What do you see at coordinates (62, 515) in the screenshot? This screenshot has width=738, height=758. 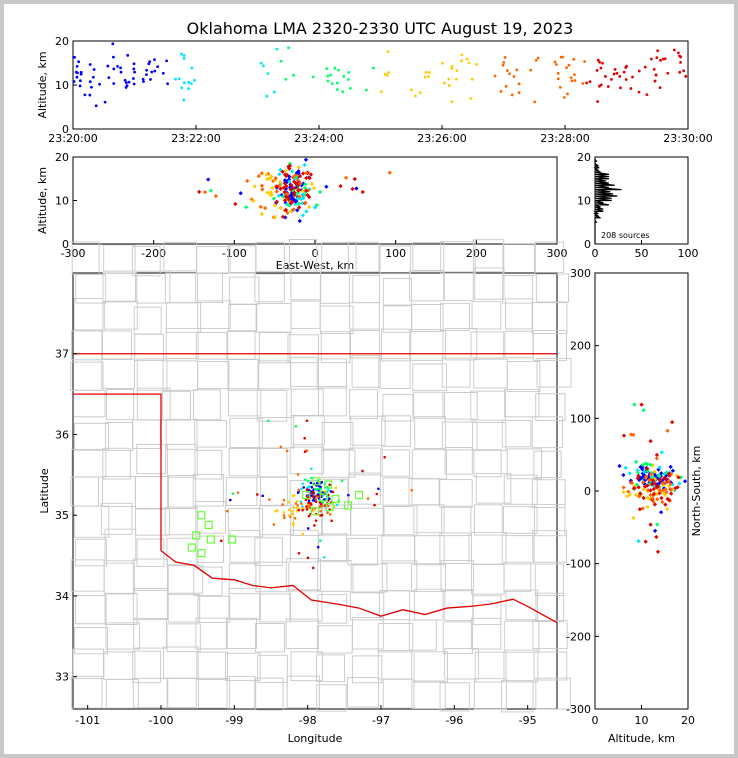 I see `plan-view-ytick-label: 35` at bounding box center [62, 515].